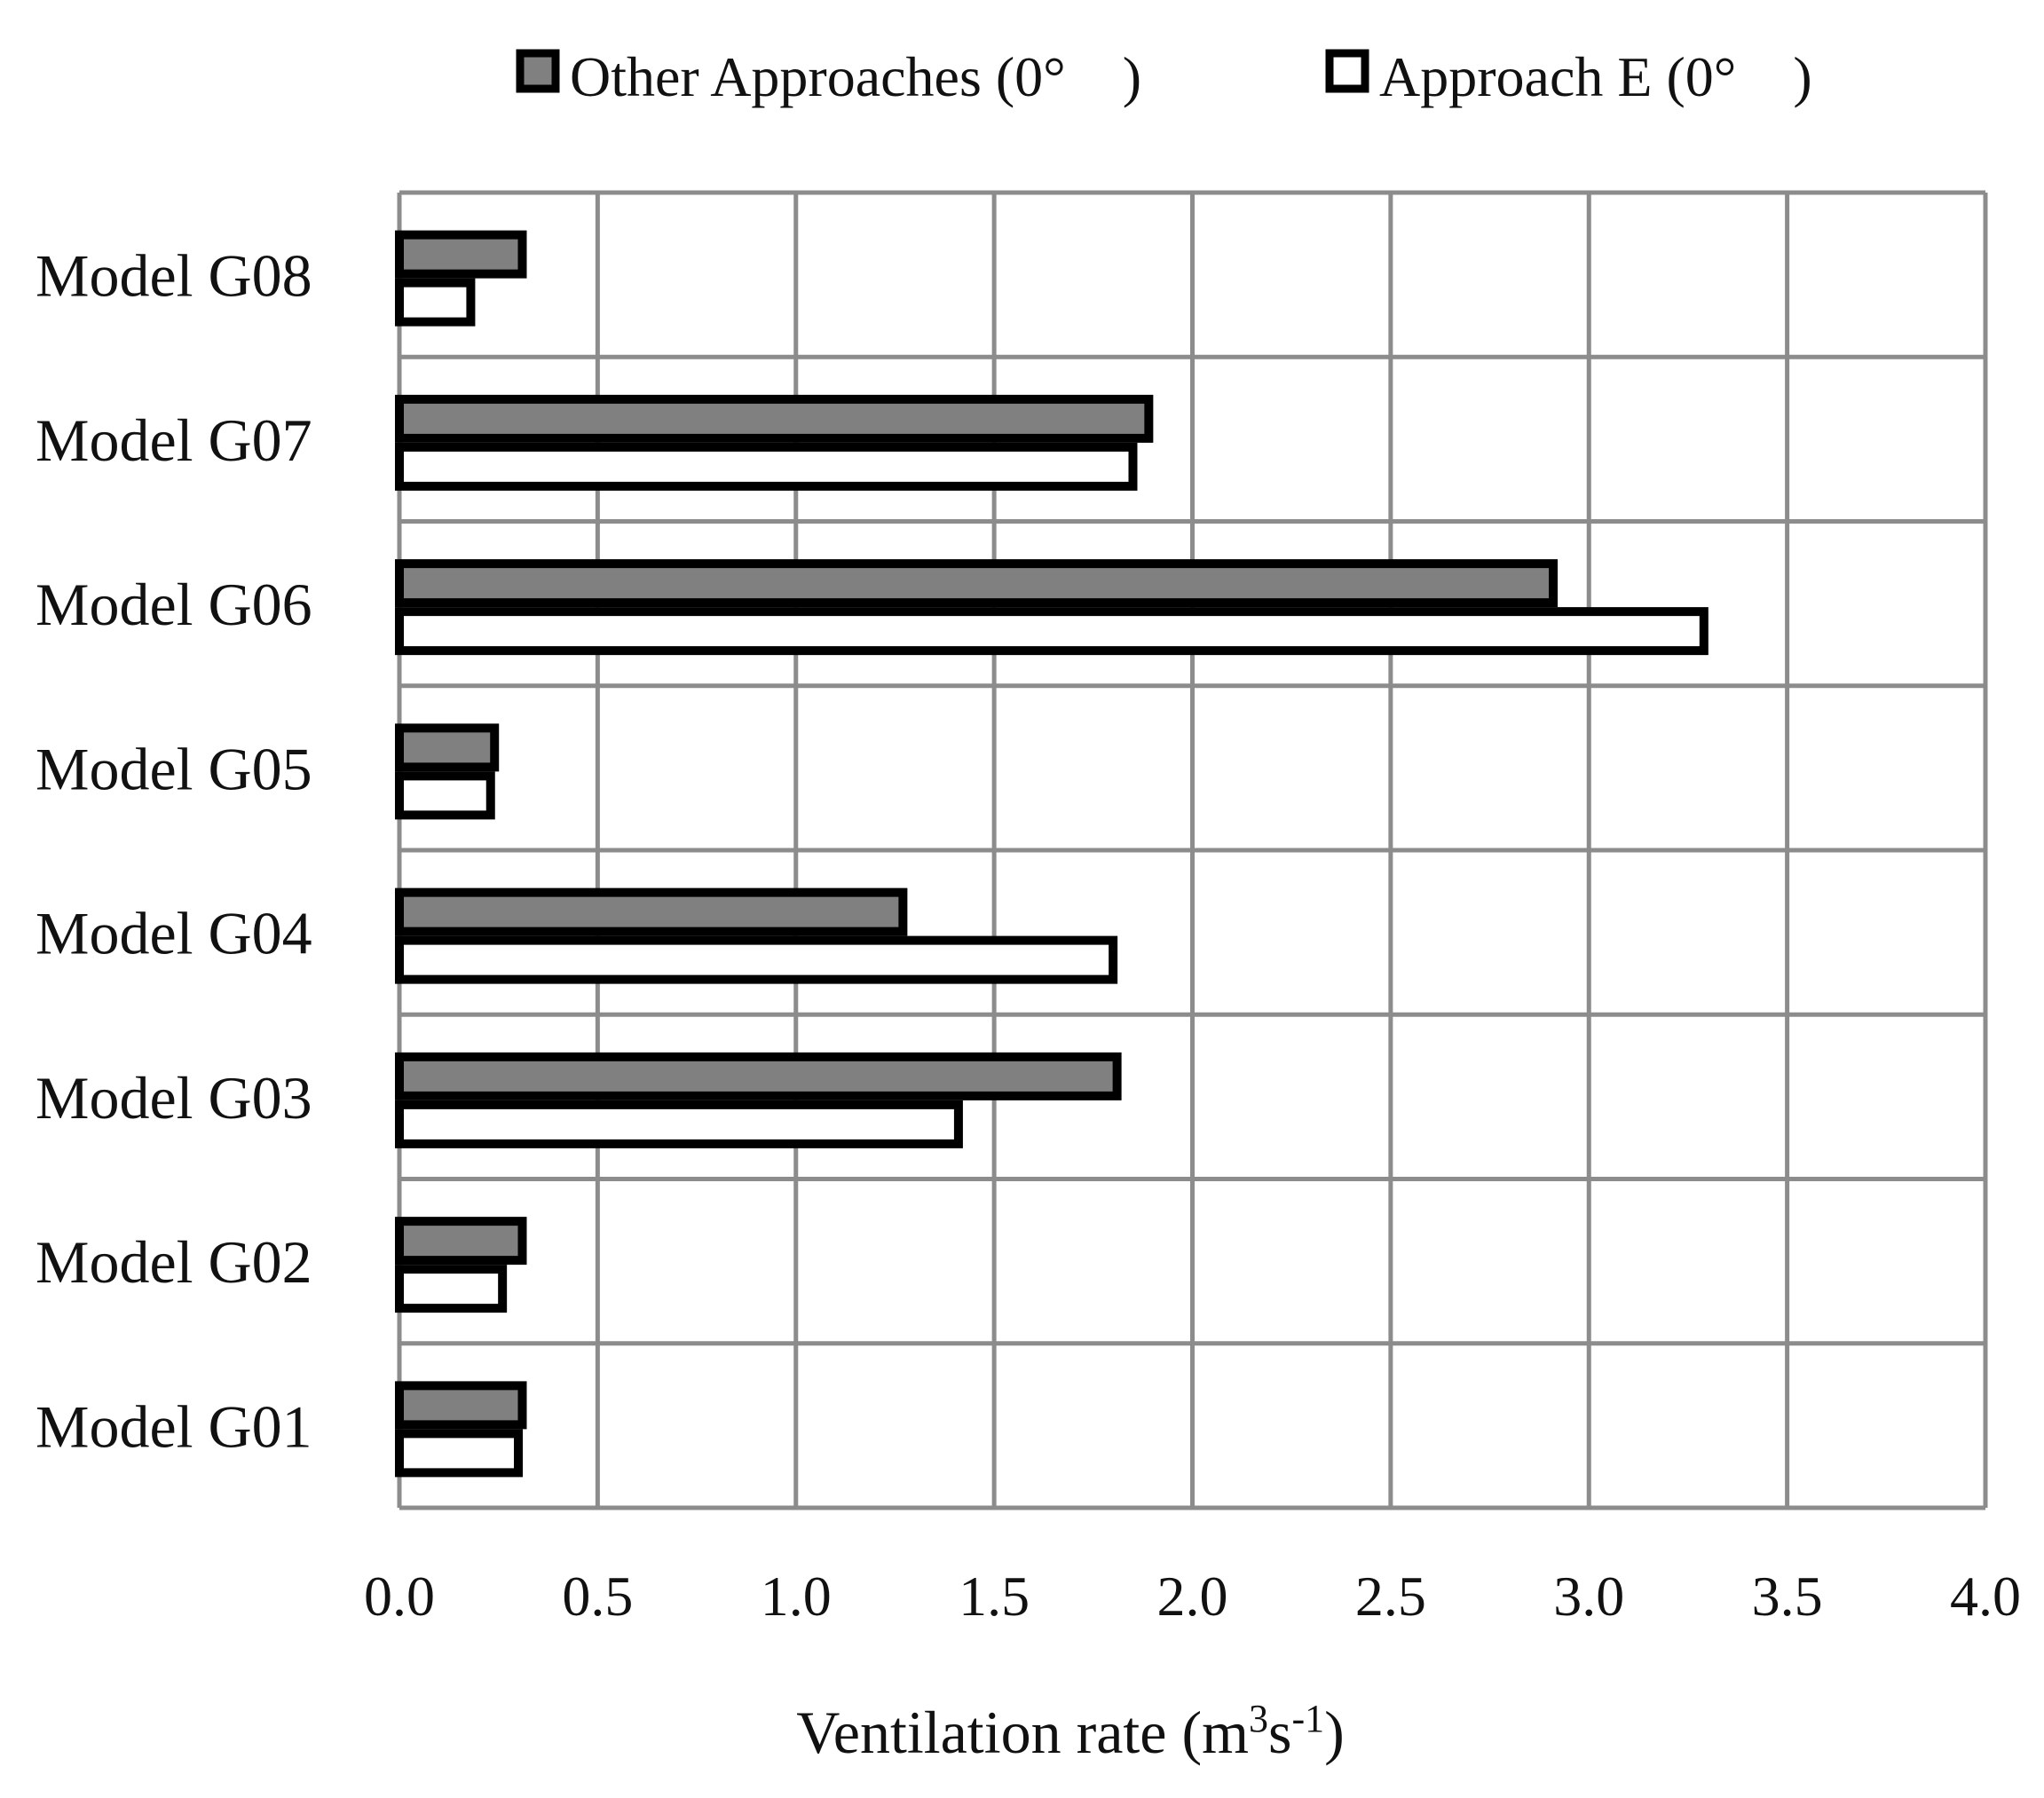 The height and width of the screenshot is (1798, 2044). I want to click on category-label: Model G05, so click(174, 768).